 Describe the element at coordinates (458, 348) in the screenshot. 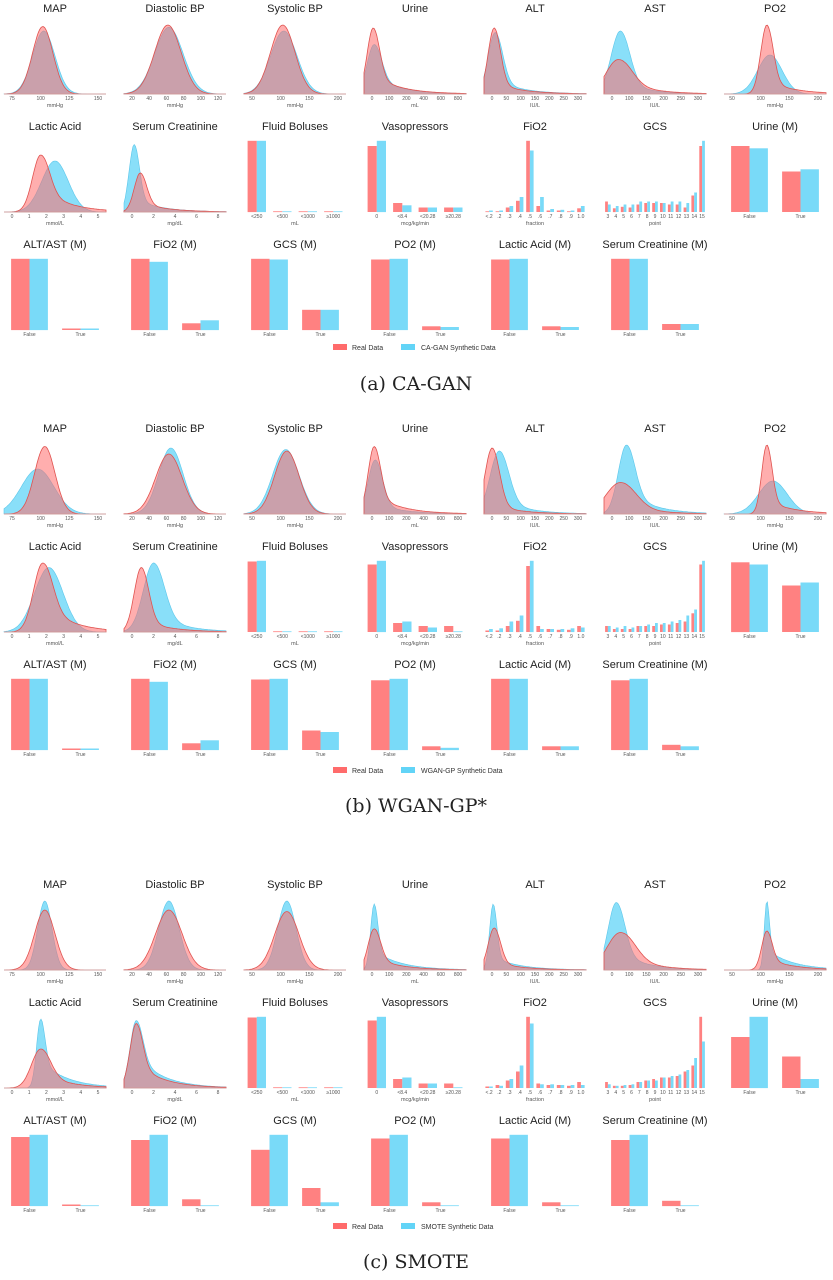

I see `legend-label-synthetic: CA-GAN Synthetic Data` at that location.